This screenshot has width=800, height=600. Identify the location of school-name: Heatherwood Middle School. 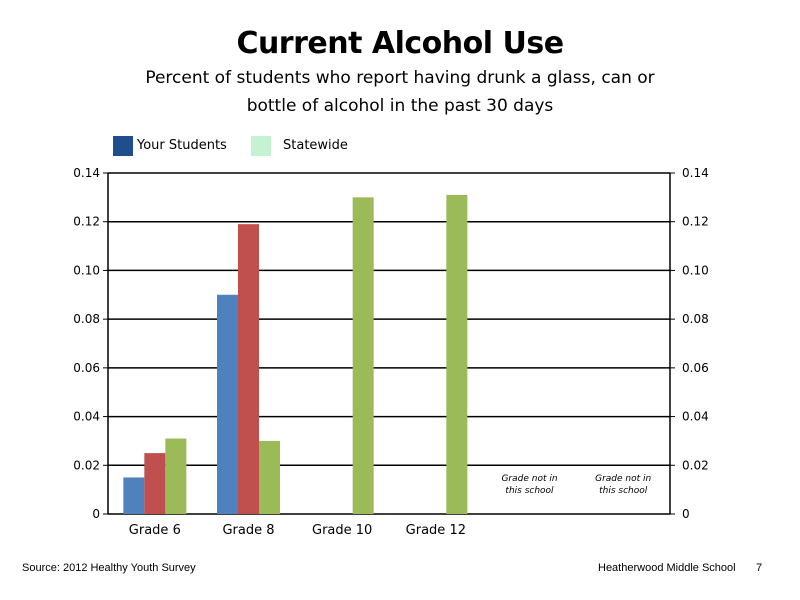
(667, 568).